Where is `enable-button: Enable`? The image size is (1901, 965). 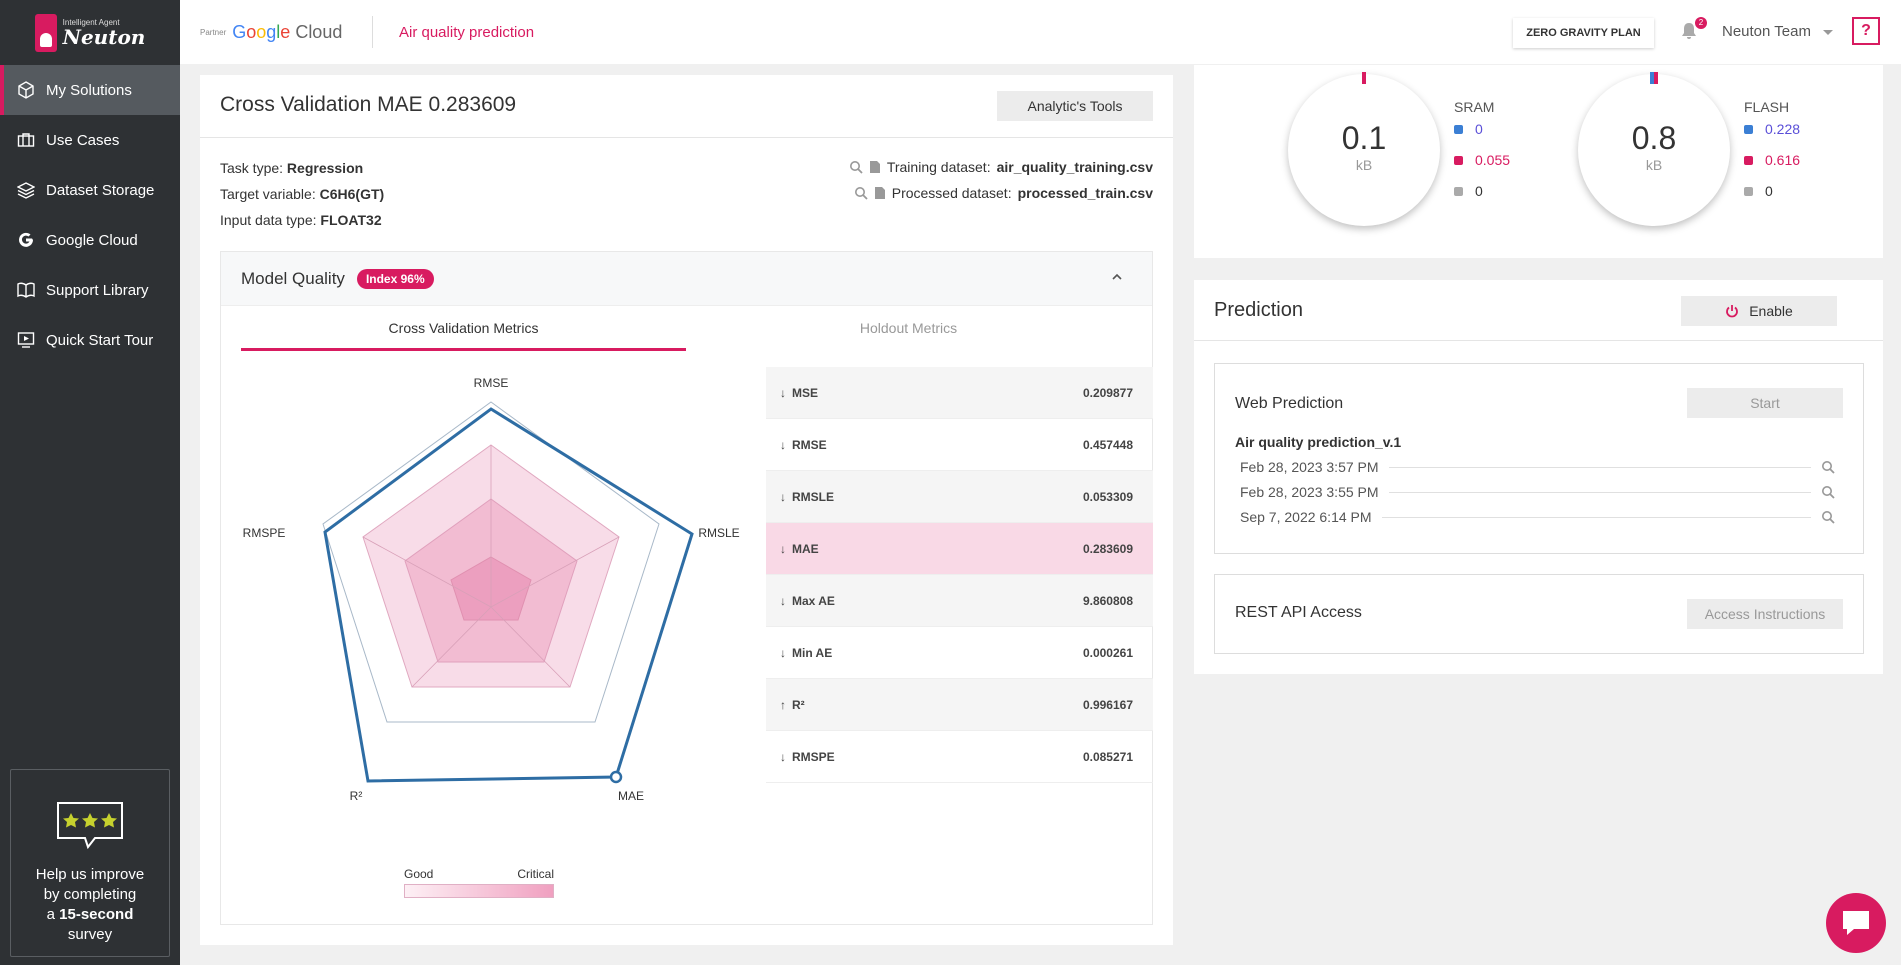 enable-button: Enable is located at coordinates (1759, 311).